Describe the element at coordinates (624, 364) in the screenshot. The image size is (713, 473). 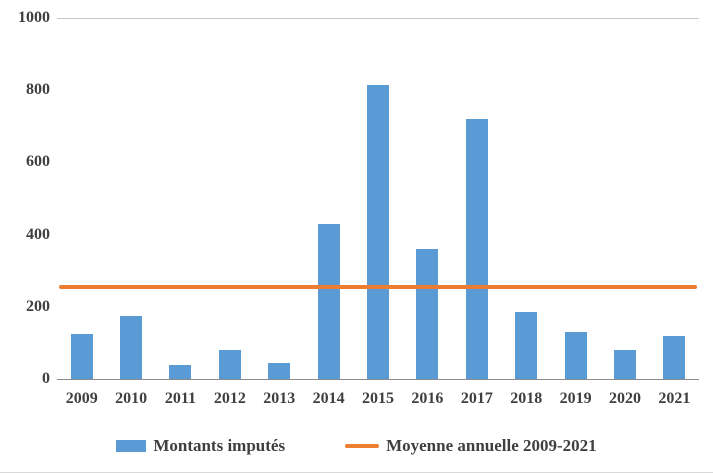
I see `bar-2020` at that location.